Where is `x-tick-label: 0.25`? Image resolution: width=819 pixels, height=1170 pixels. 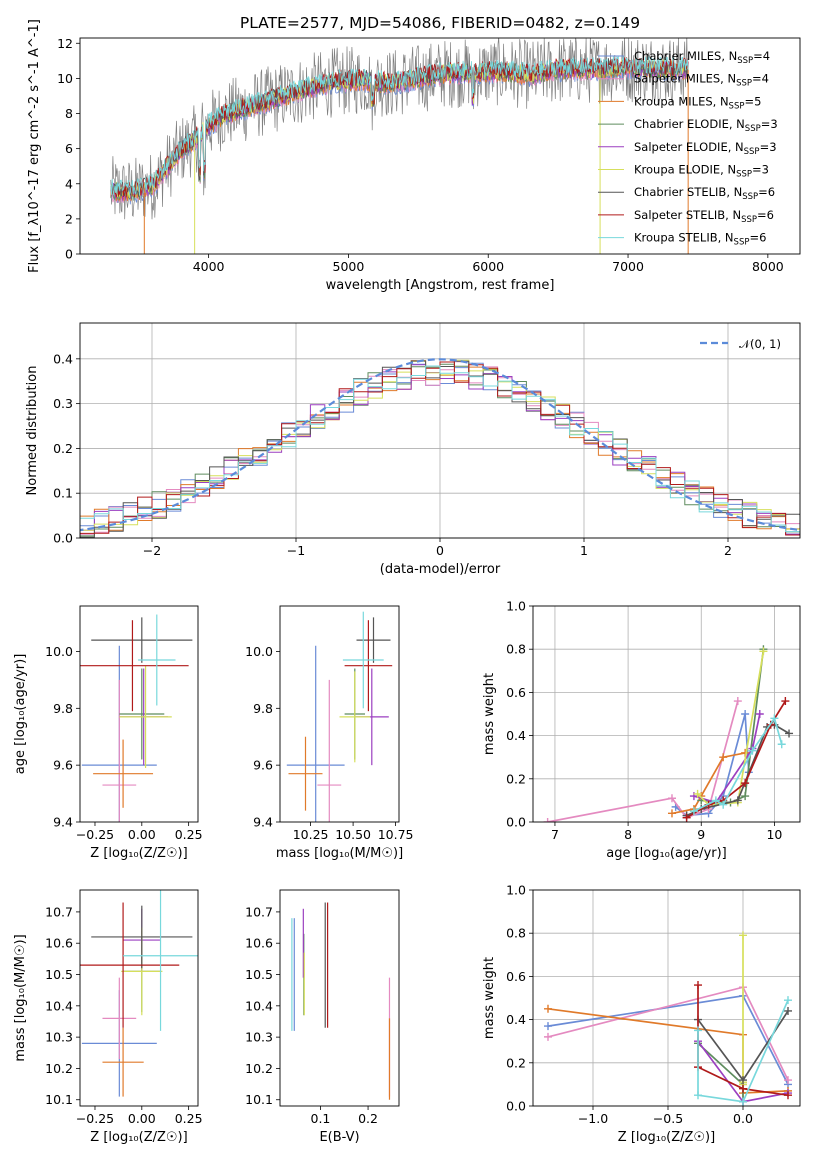
x-tick-label: 0.25 is located at coordinates (189, 1118).